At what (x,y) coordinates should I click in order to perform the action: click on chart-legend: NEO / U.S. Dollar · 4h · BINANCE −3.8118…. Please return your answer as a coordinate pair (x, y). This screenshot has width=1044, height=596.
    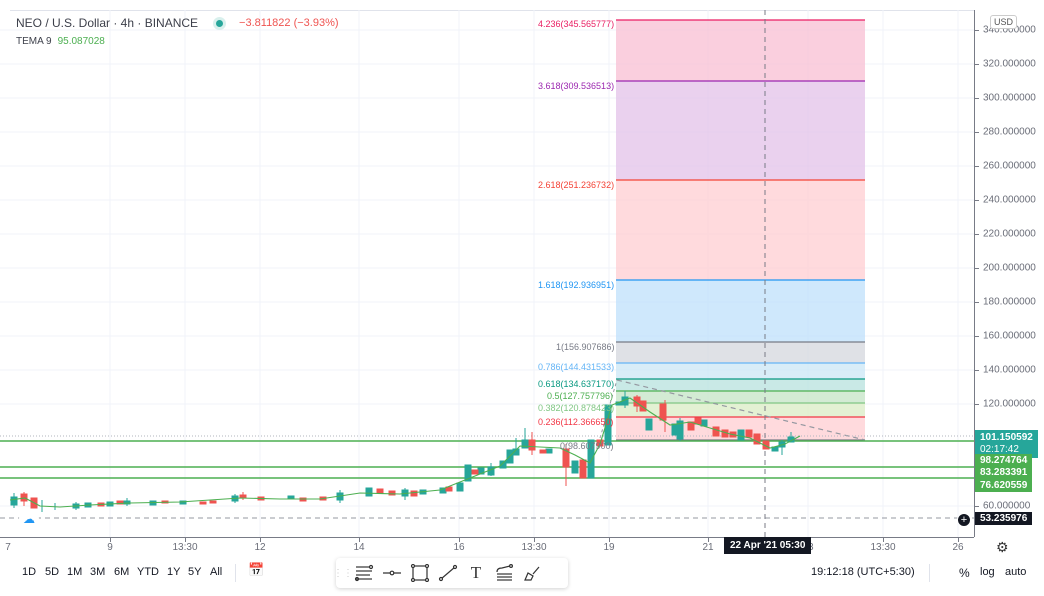
    Looking at the image, I should click on (177, 31).